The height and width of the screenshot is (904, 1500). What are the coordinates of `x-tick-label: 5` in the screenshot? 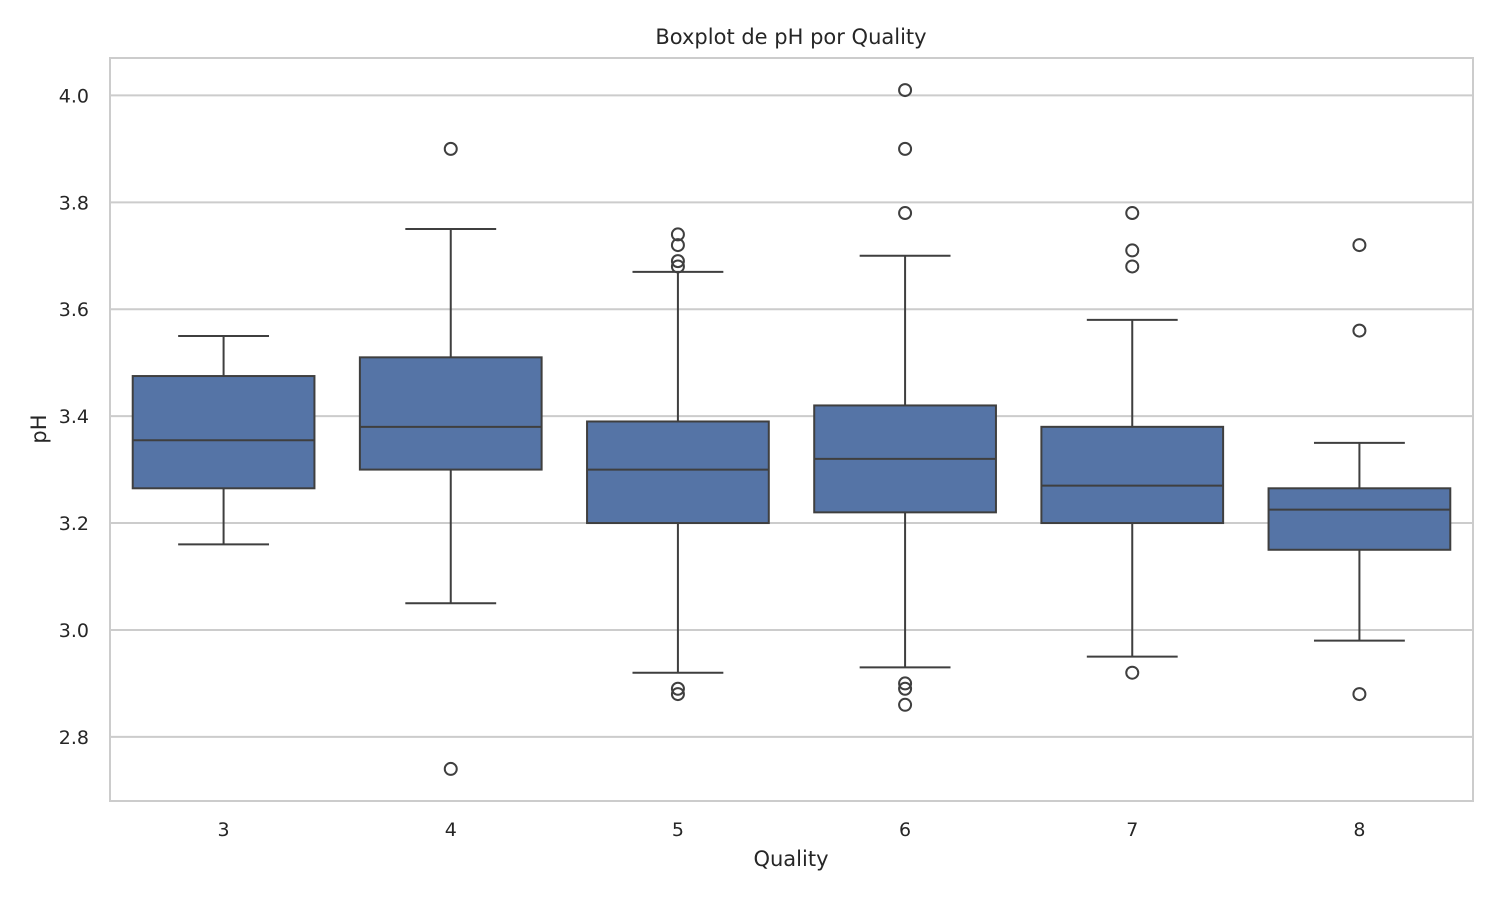 It's located at (678, 830).